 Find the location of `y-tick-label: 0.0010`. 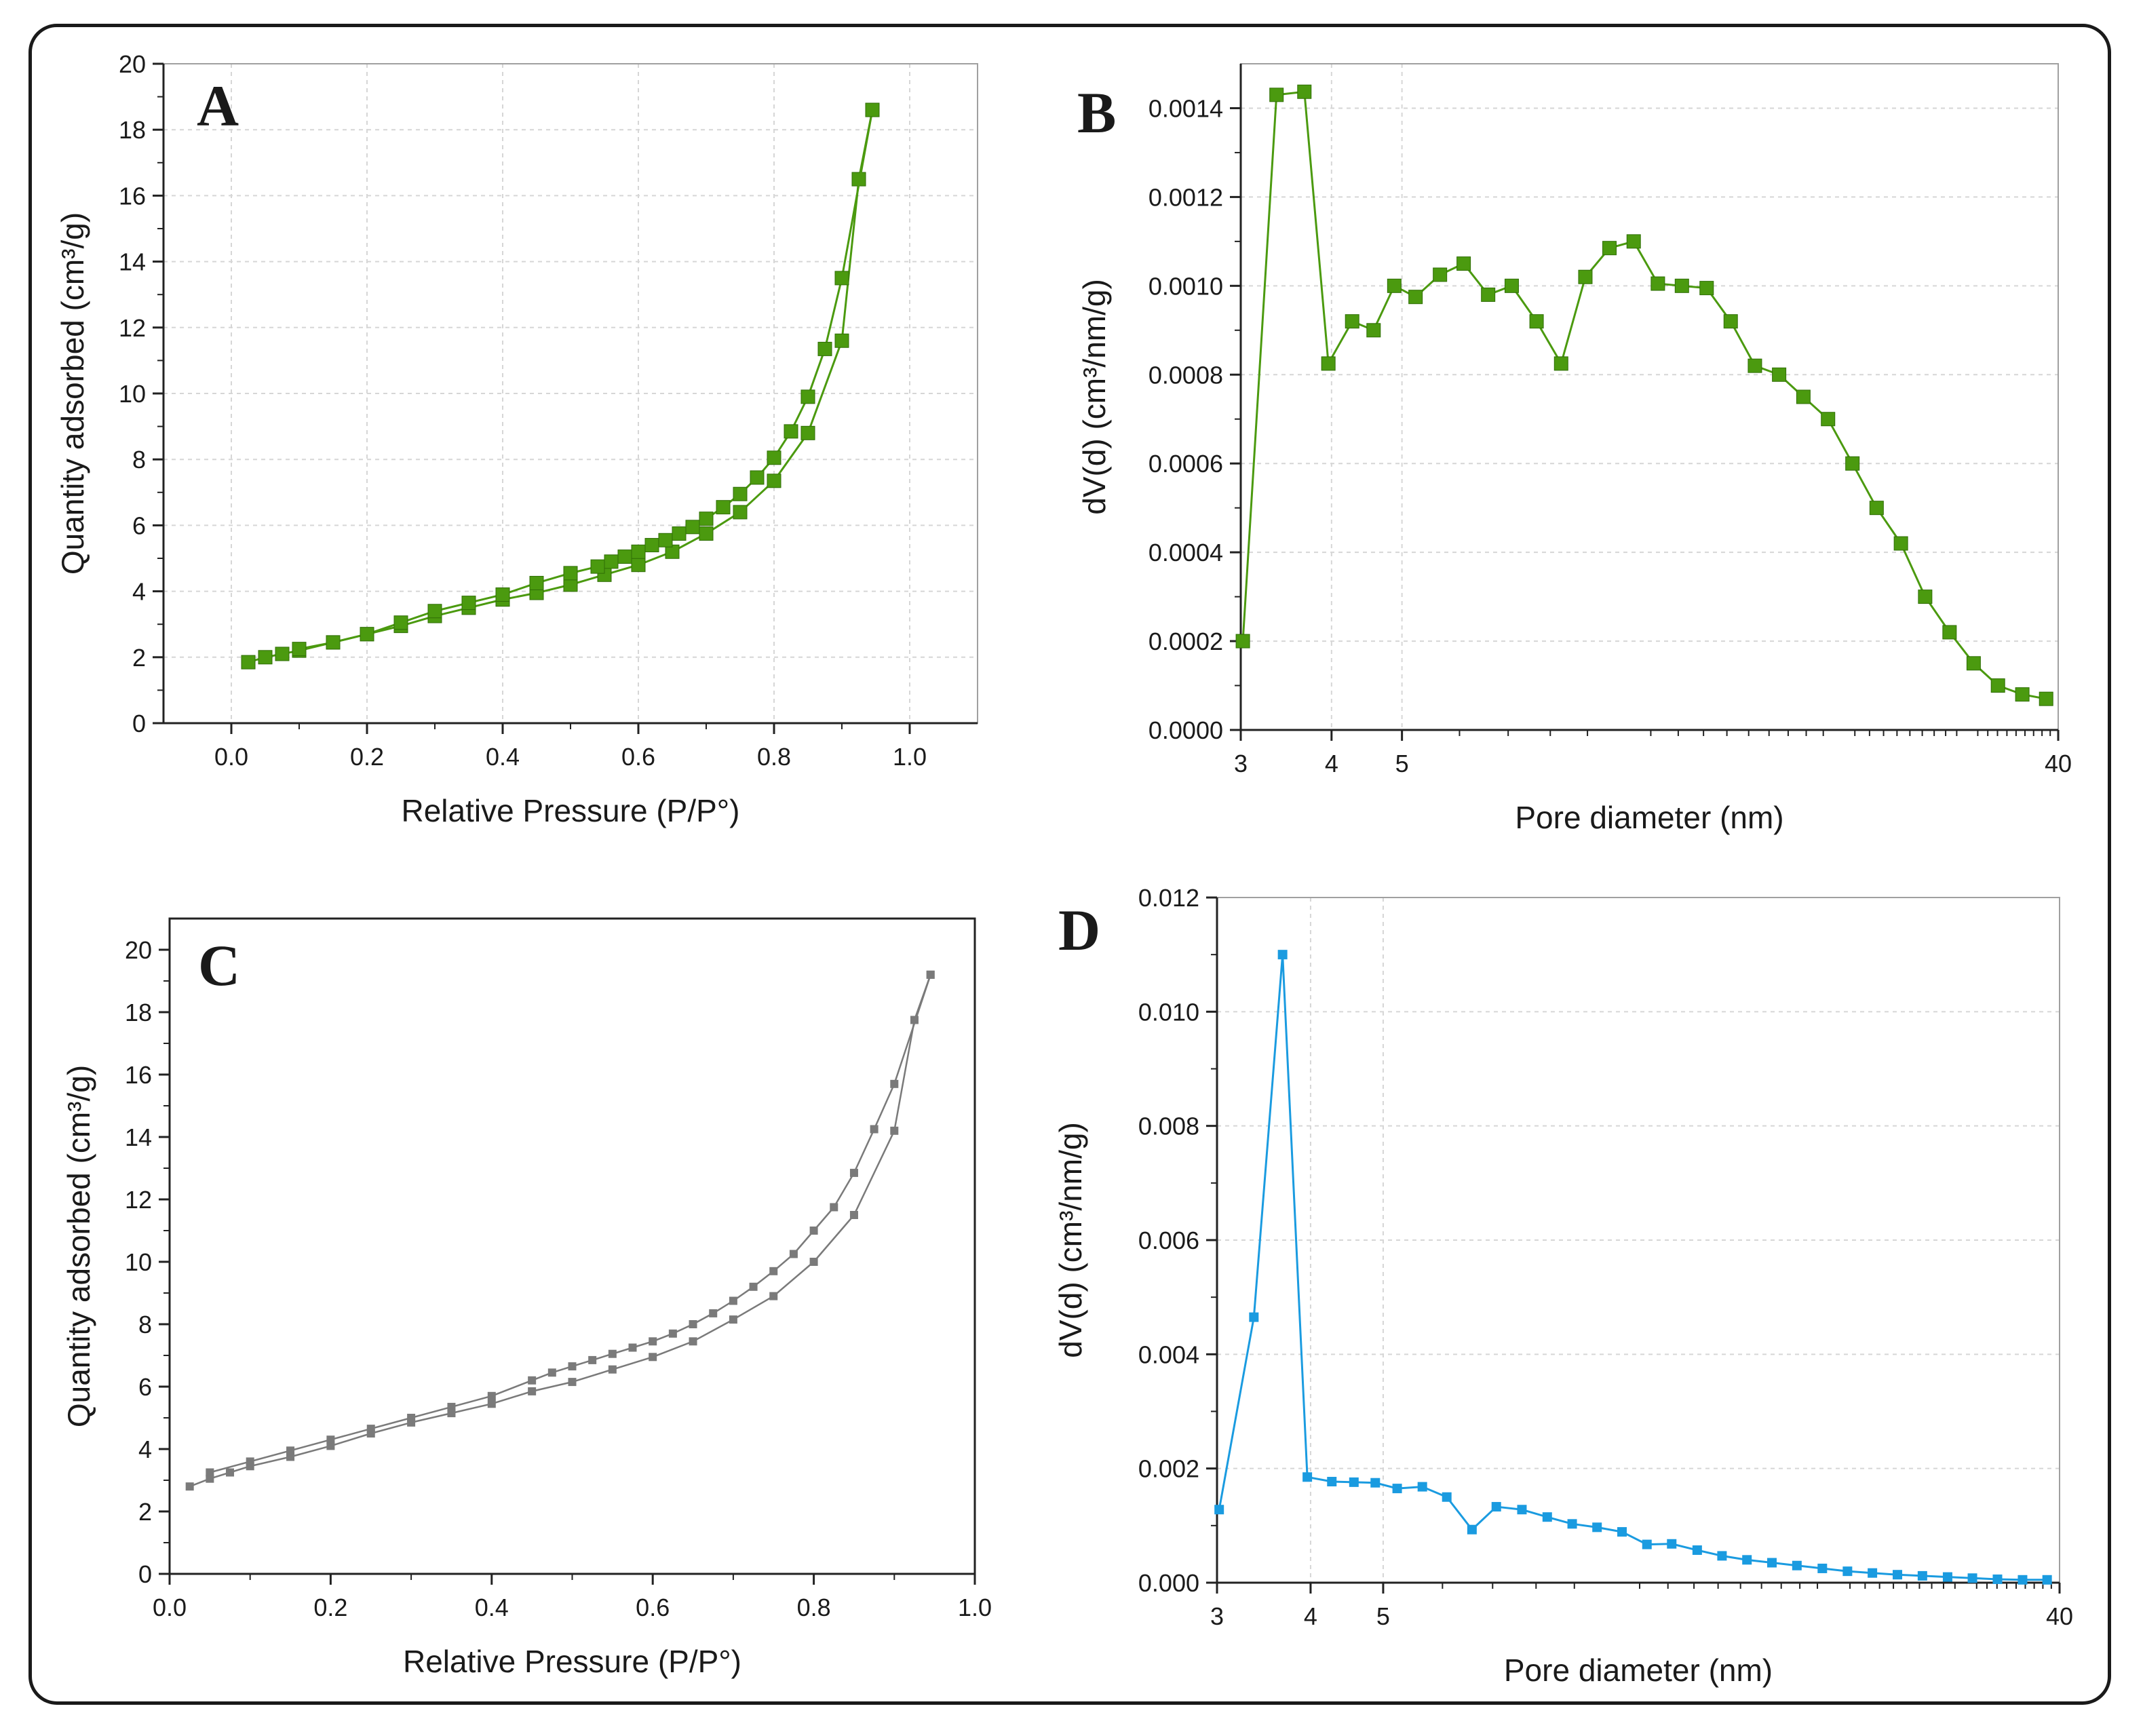

y-tick-label: 0.0010 is located at coordinates (1185, 286).